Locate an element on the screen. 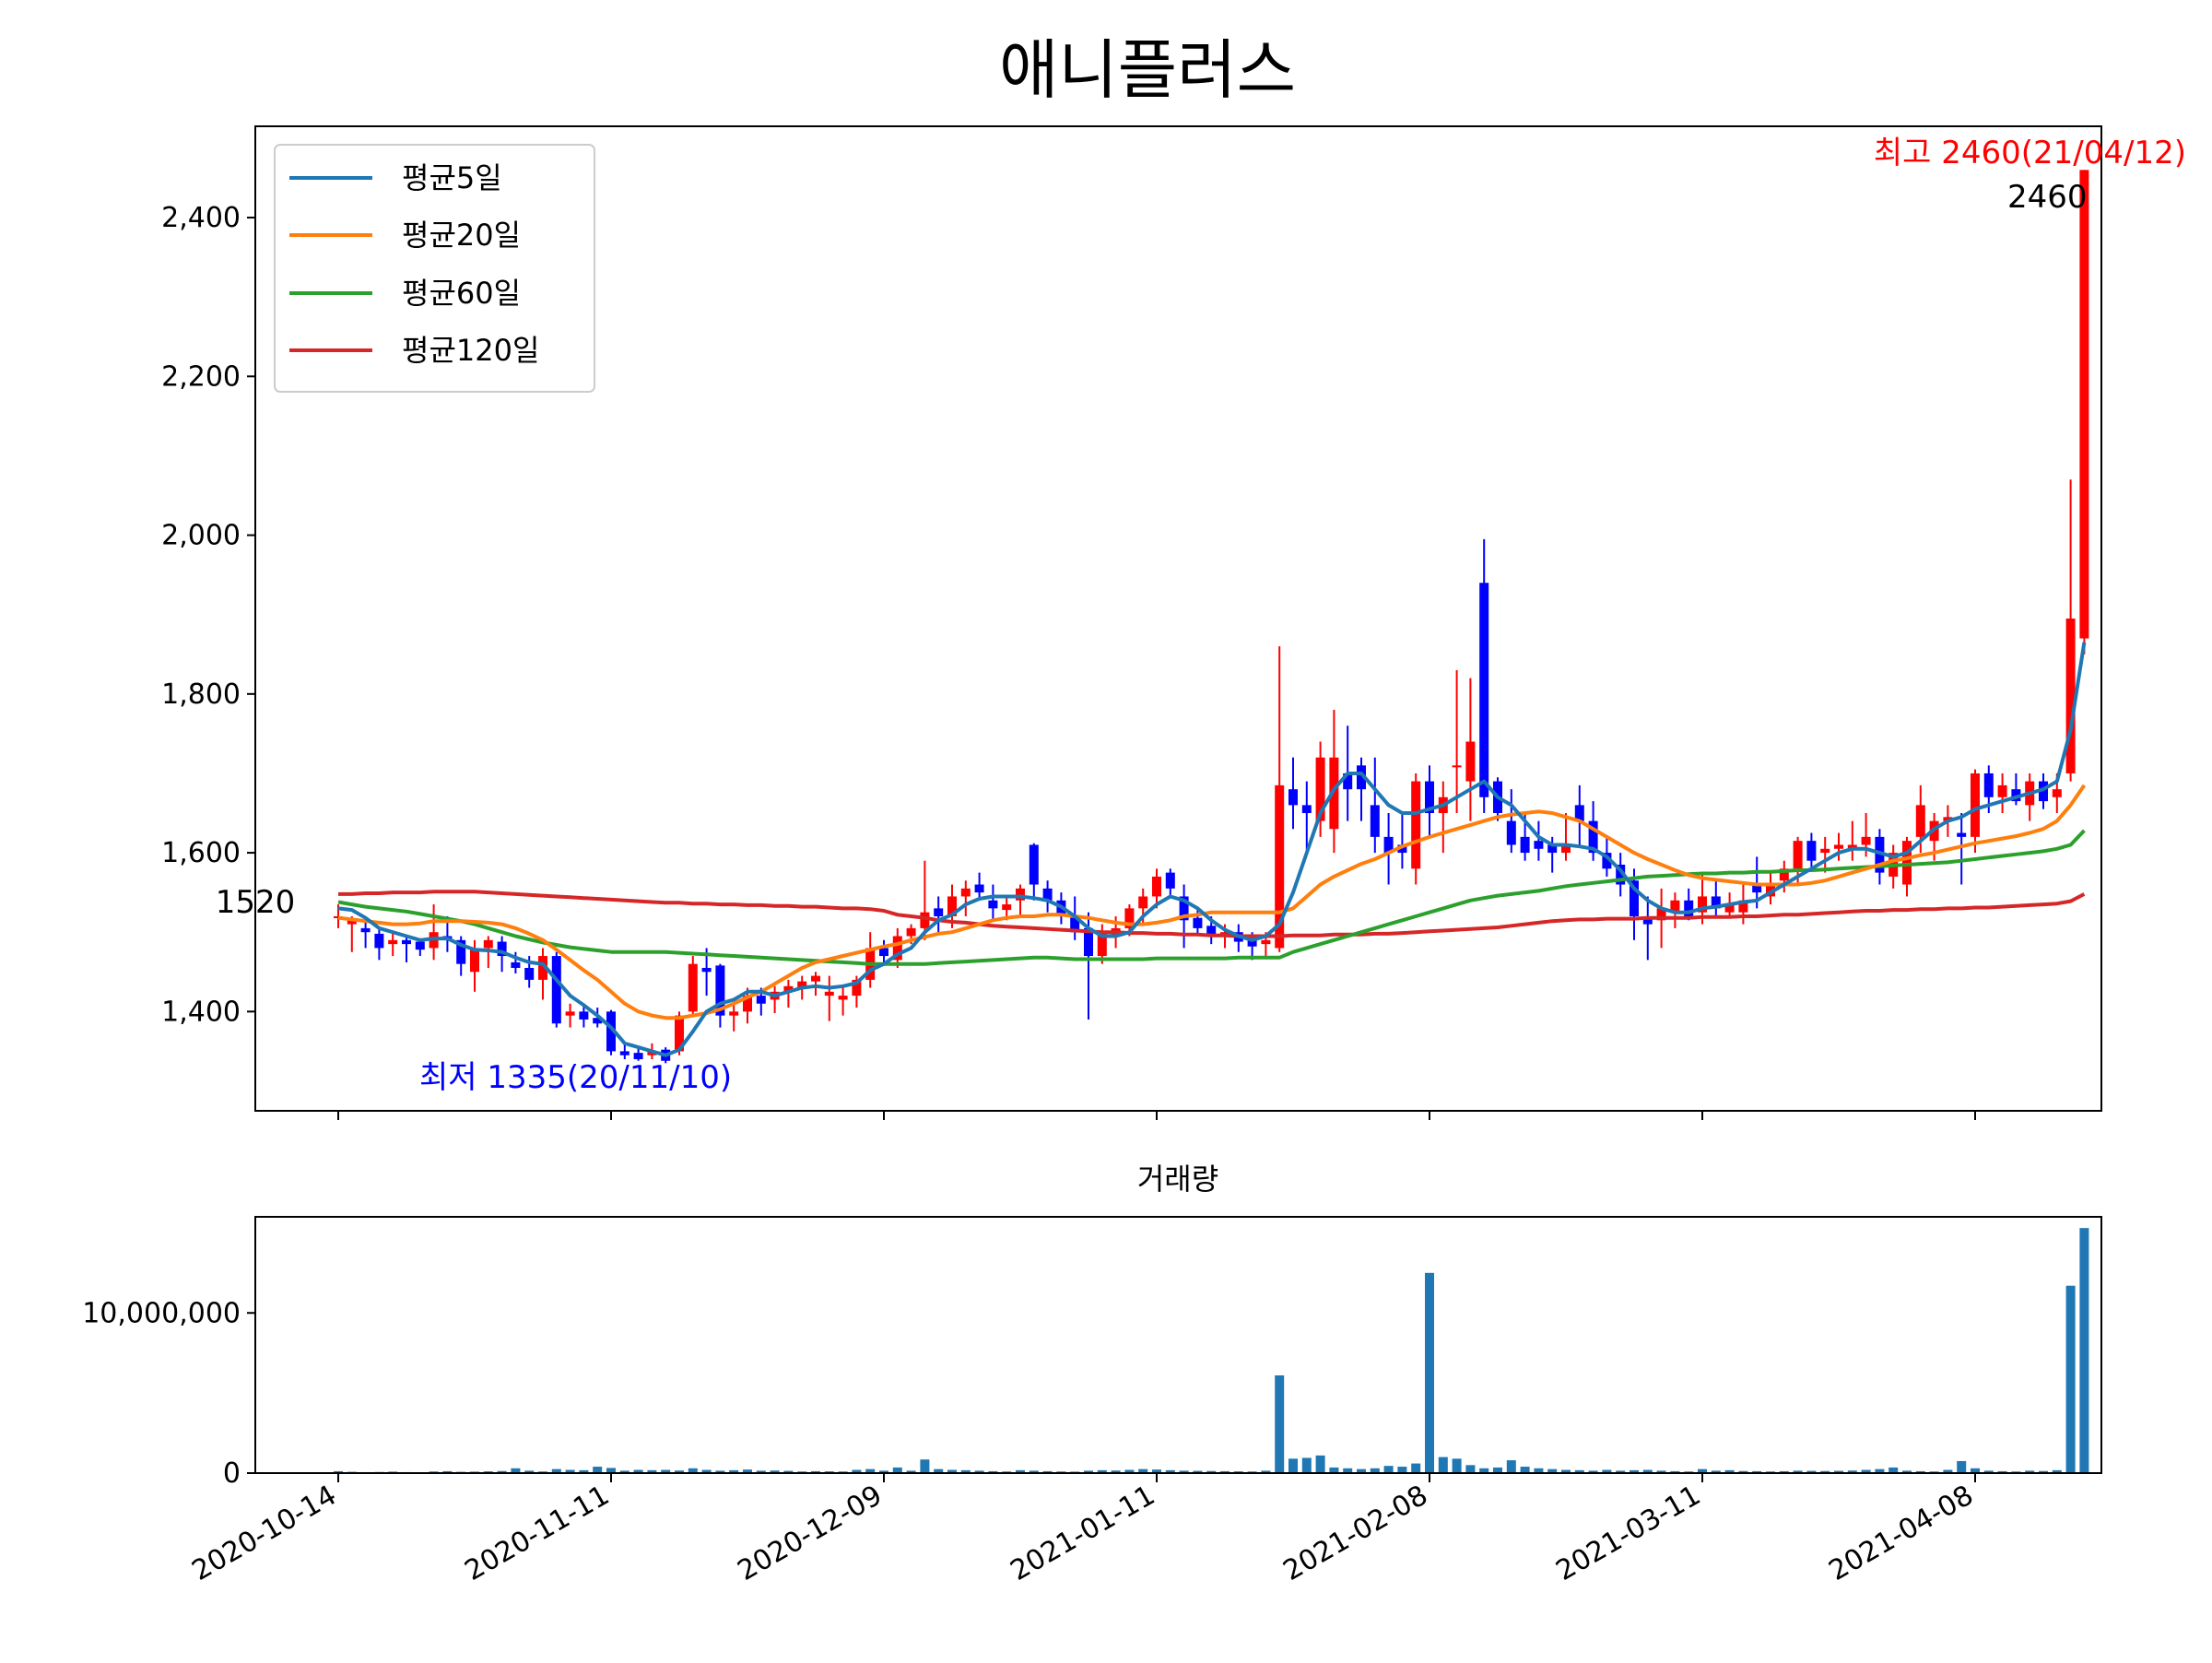 The width and height of the screenshot is (2212, 1663). main-y-axis: 1,400 1,600 1,800 2,000 2,200 2,400 is located at coordinates (208, 615).